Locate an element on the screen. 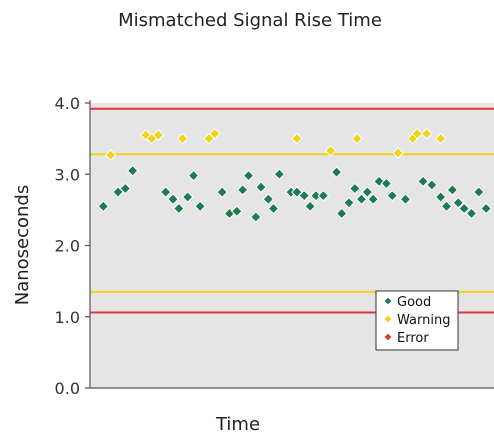 The height and width of the screenshot is (441, 494). chart-title: Mismatched Signal Rise Time is located at coordinates (250, 20).